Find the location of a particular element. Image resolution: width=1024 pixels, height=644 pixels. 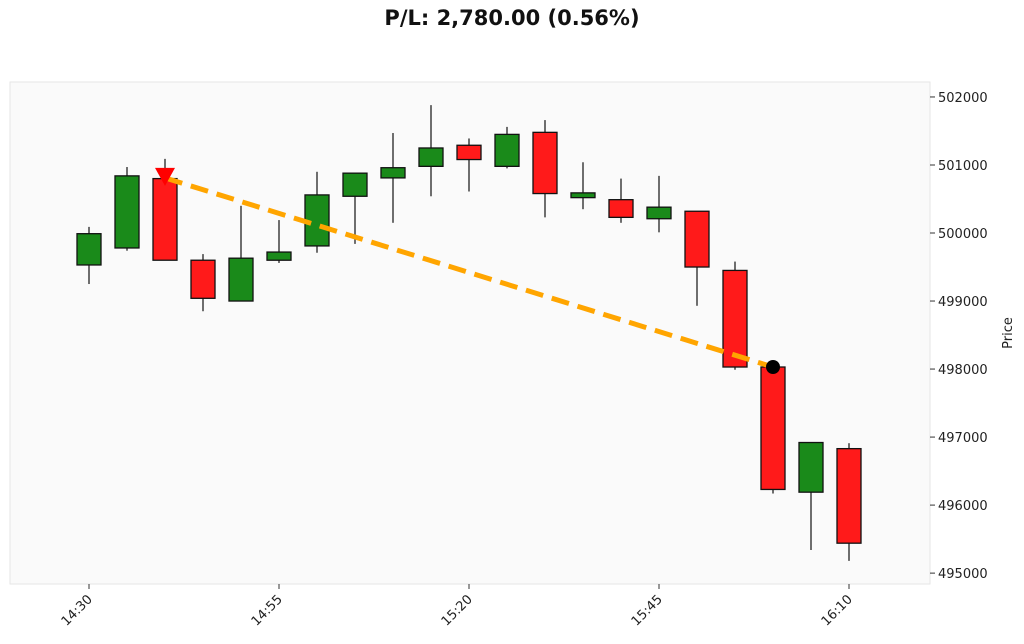

exit-marker is located at coordinates (773, 367).